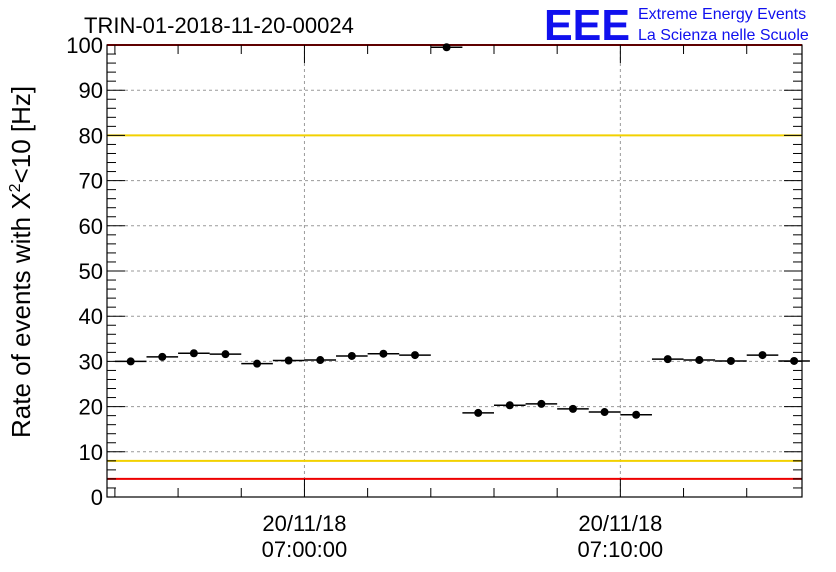 The height and width of the screenshot is (572, 836). What do you see at coordinates (91, 226) in the screenshot?
I see `y-tick-label: 60` at bounding box center [91, 226].